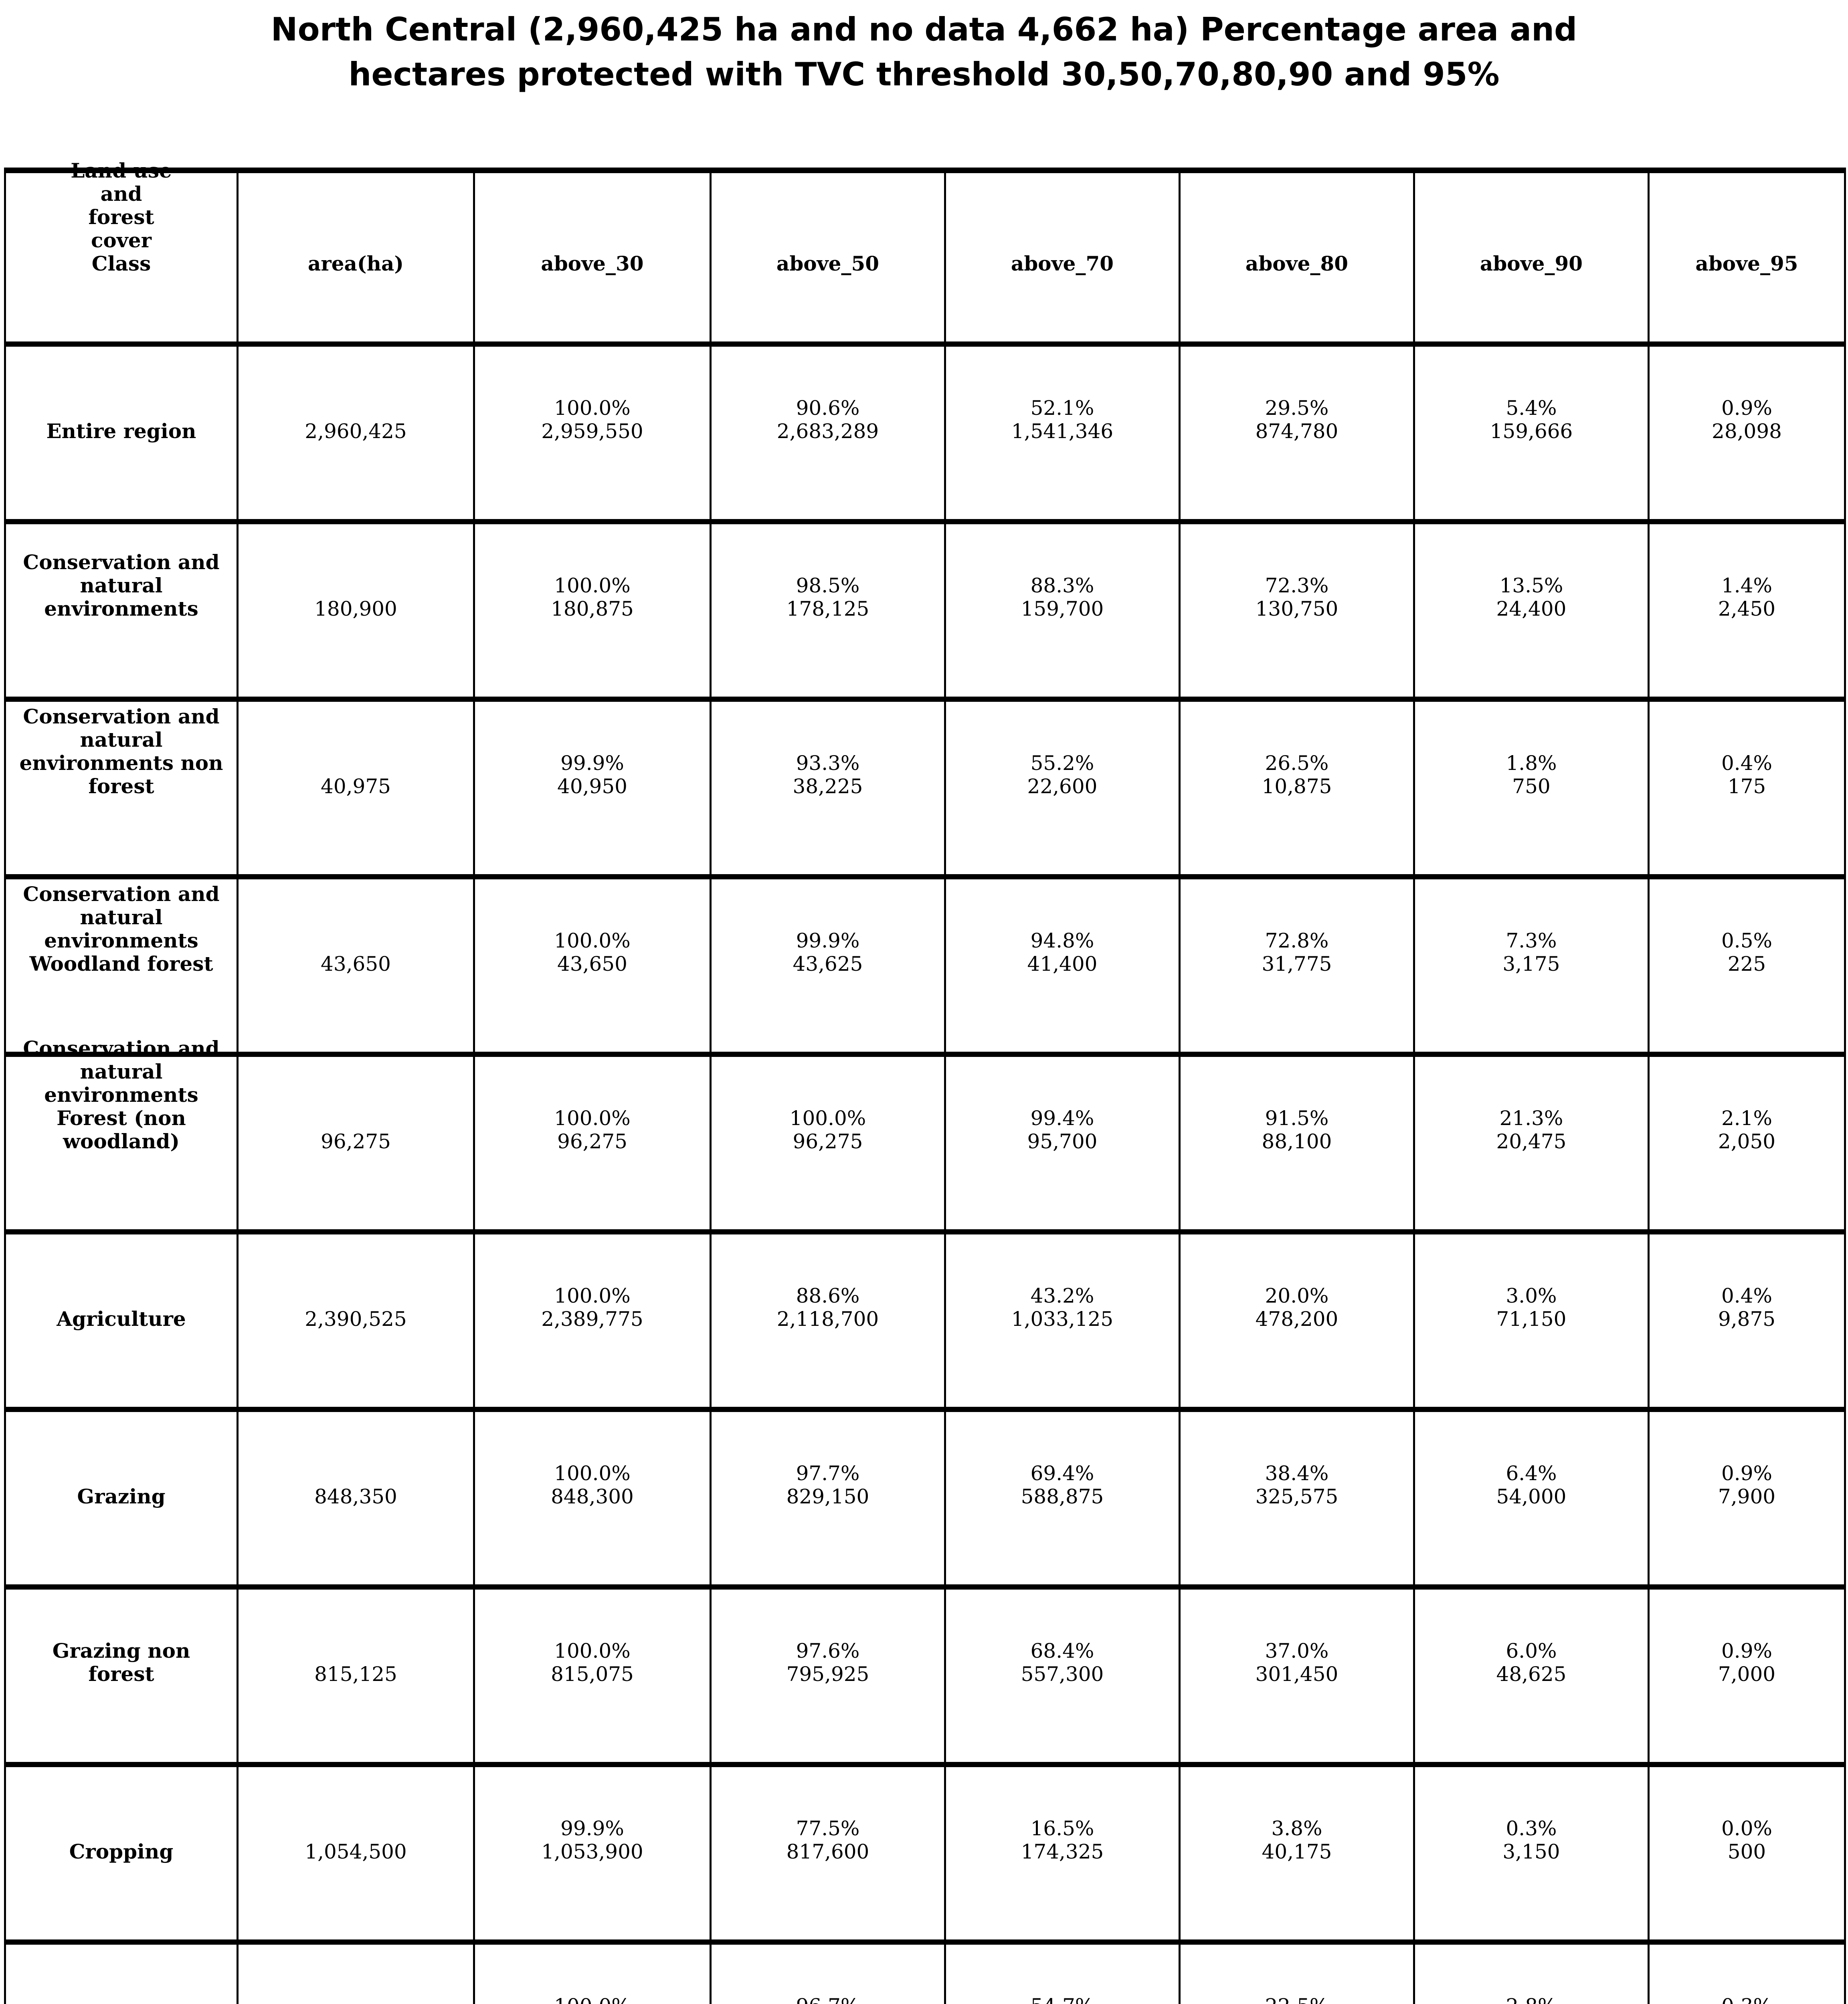 This screenshot has height=2004, width=1848. I want to click on area-value: 1,054,500, so click(356, 1851).